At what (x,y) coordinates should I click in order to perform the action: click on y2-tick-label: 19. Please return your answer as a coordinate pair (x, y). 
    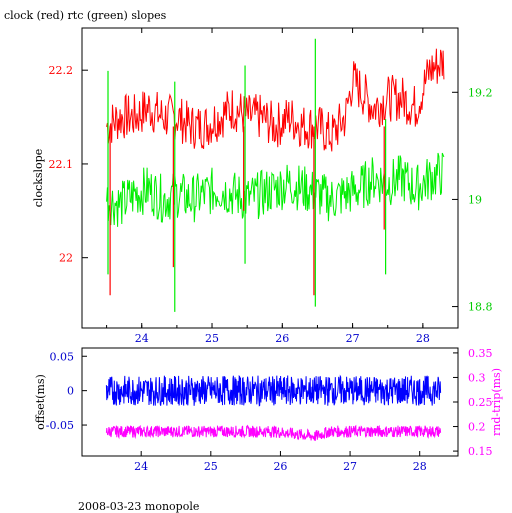
    Looking at the image, I should click on (475, 199).